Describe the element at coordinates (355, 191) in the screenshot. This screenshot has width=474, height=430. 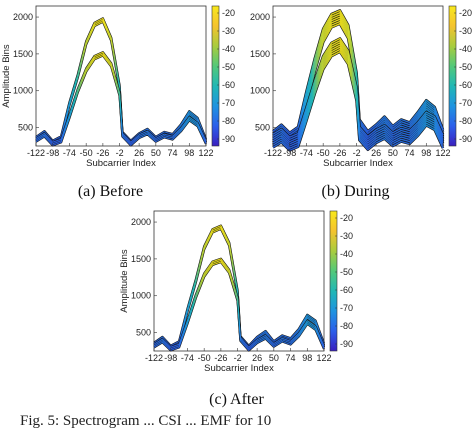
I see `caption-during: (b) During` at that location.